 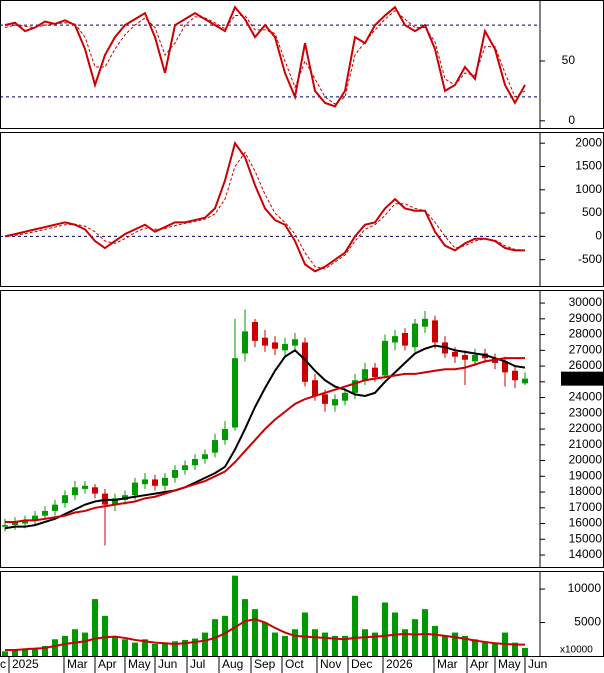 I want to click on x-tick-label: c, so click(x=3, y=664).